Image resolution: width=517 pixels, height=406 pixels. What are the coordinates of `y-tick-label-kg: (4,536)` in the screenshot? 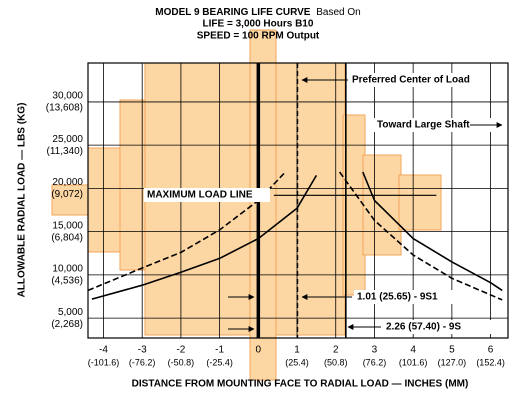 It's located at (67, 281).